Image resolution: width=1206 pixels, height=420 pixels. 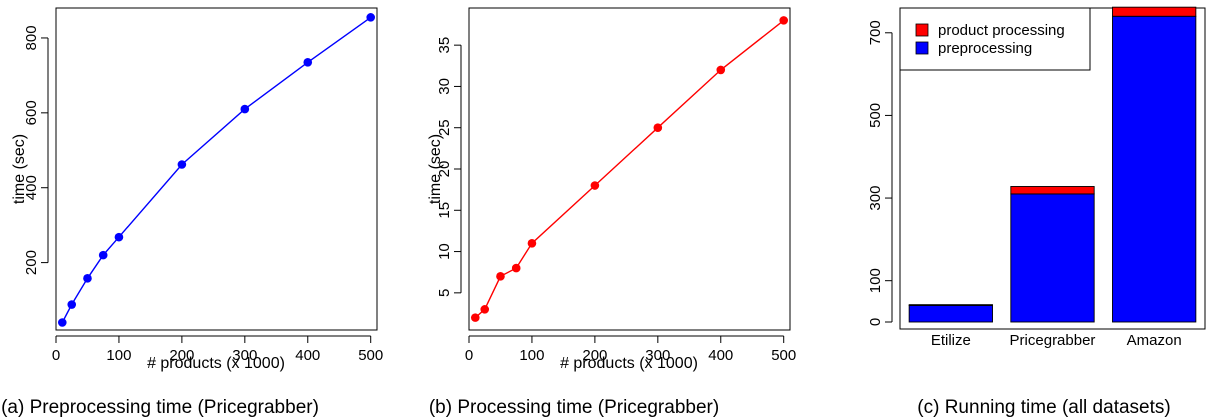 What do you see at coordinates (875, 198) in the screenshot?
I see `c-y-tick-label: 300` at bounding box center [875, 198].